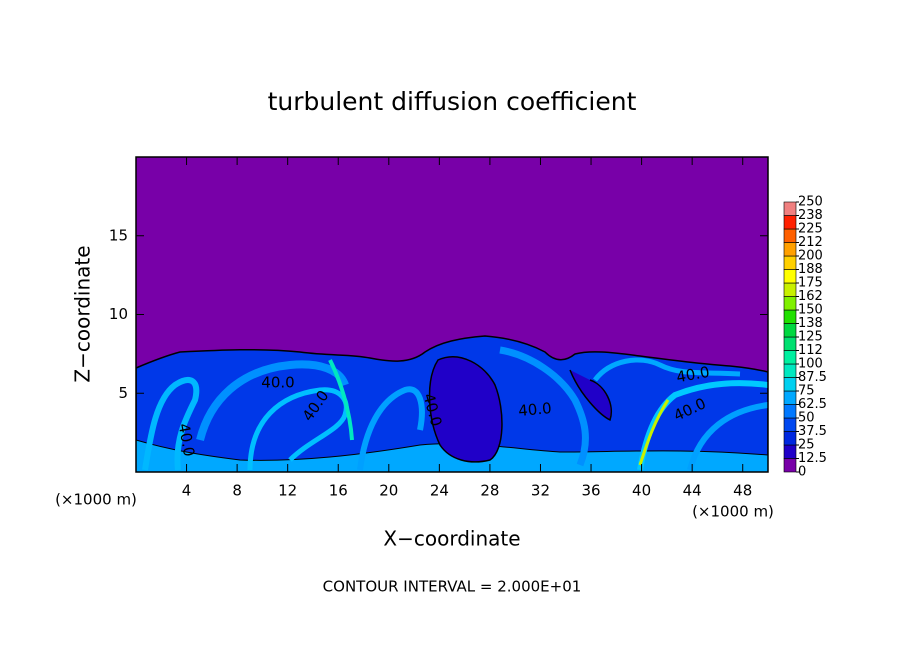 This screenshot has height=658, width=904. What do you see at coordinates (806, 391) in the screenshot?
I see `colorbar-label: 75` at bounding box center [806, 391].